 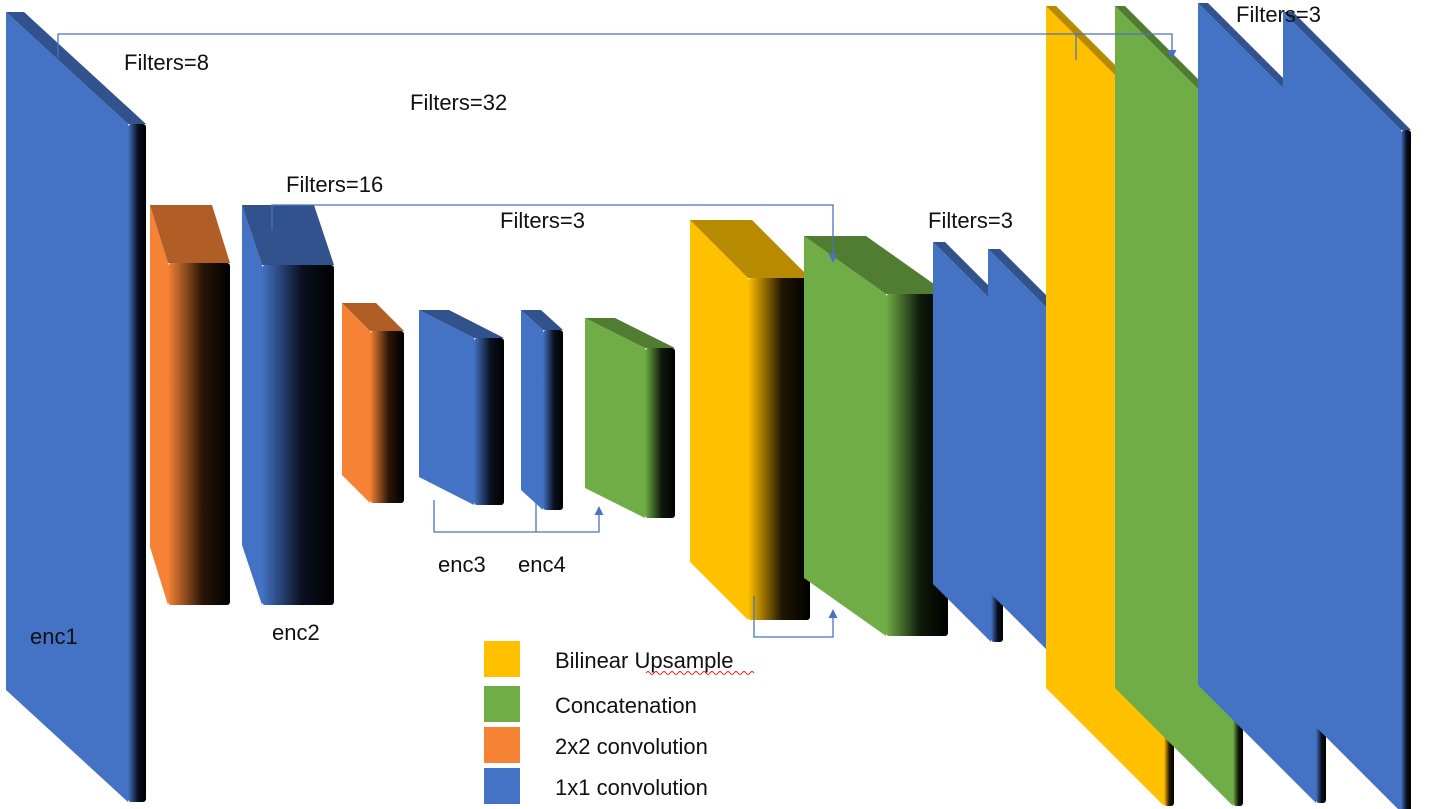 I want to click on conv1x1-block-out-2-side-face, so click(x=1342, y=410).